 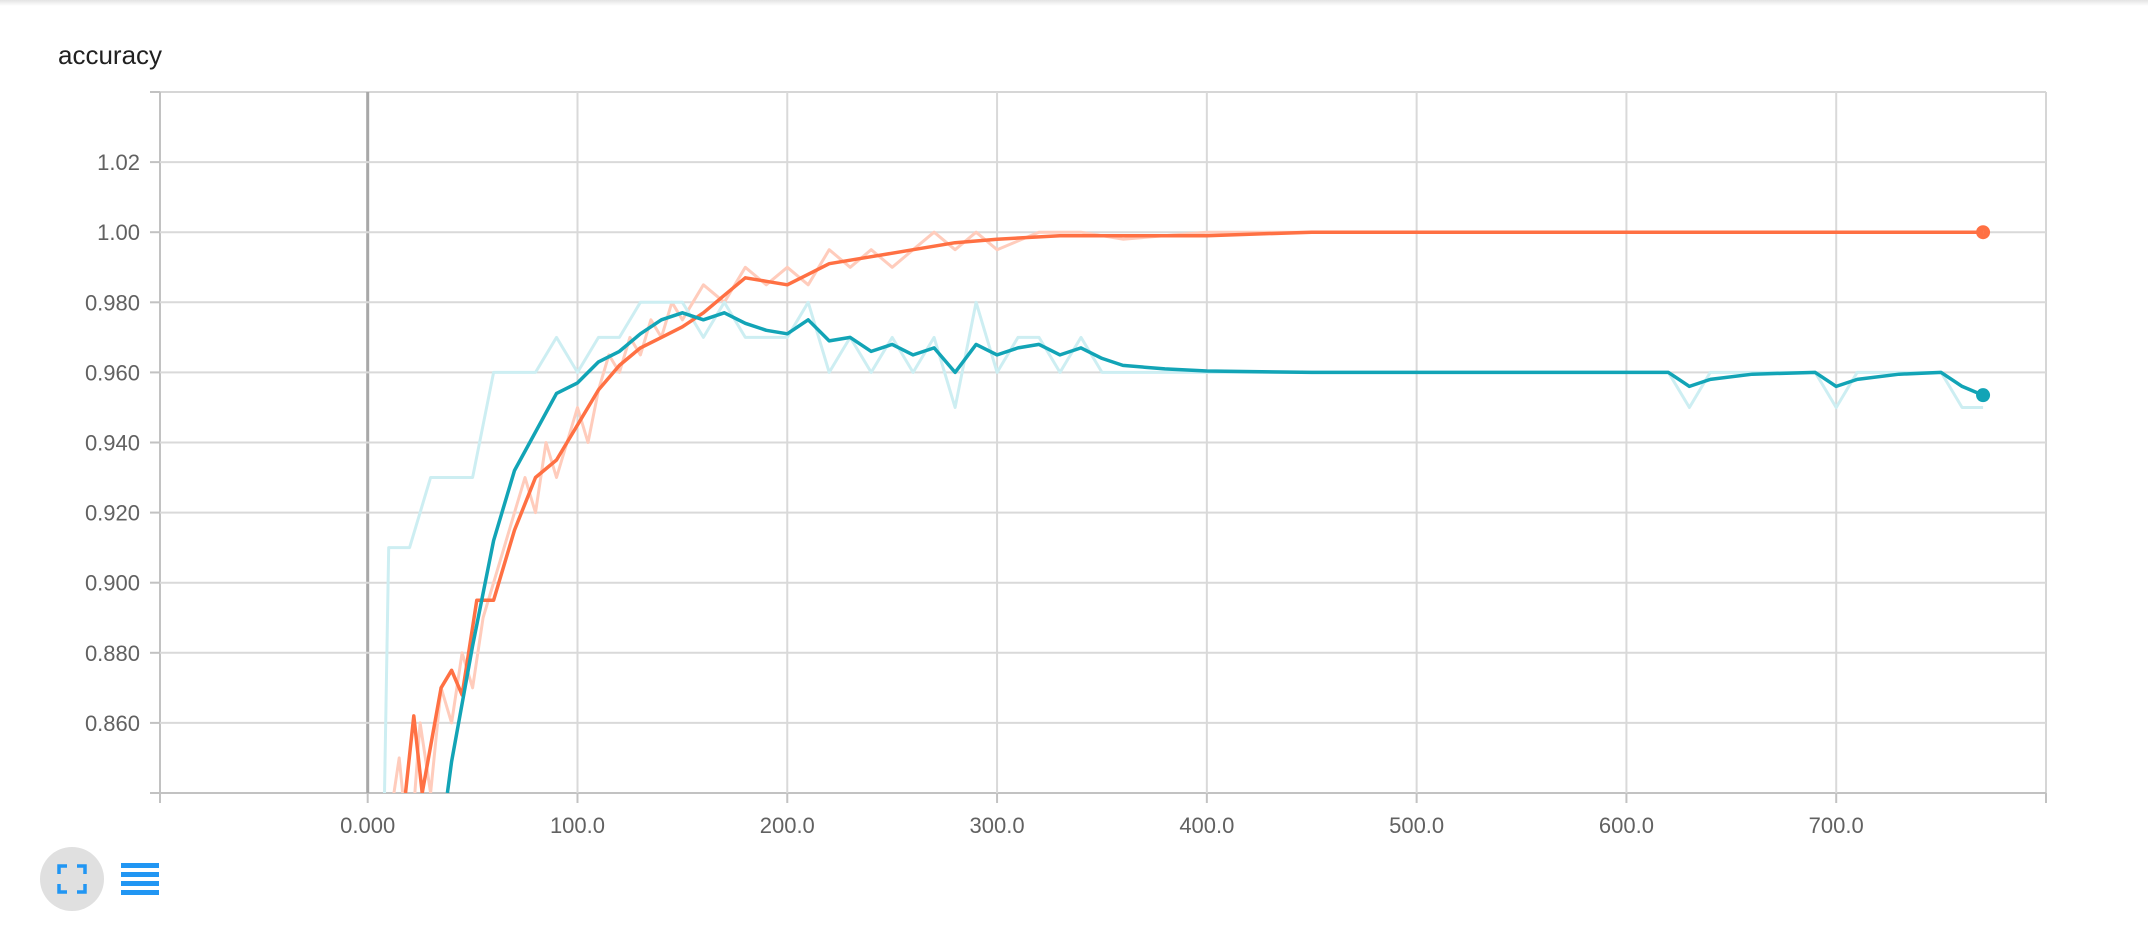 What do you see at coordinates (367, 825) in the screenshot?
I see `x-tick-label: 0.000` at bounding box center [367, 825].